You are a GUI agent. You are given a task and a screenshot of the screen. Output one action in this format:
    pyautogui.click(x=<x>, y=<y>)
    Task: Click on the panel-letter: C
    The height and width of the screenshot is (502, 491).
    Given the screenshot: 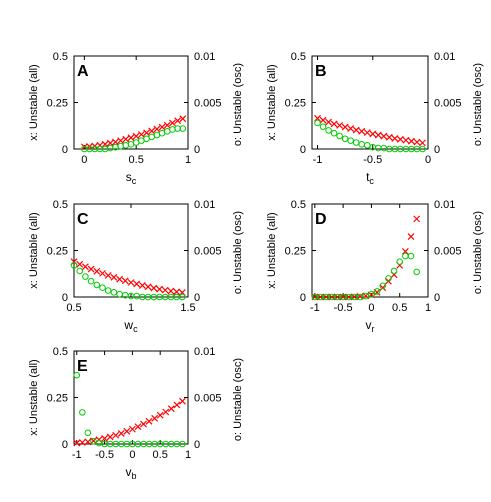 What is the action you would take?
    pyautogui.click(x=83, y=219)
    